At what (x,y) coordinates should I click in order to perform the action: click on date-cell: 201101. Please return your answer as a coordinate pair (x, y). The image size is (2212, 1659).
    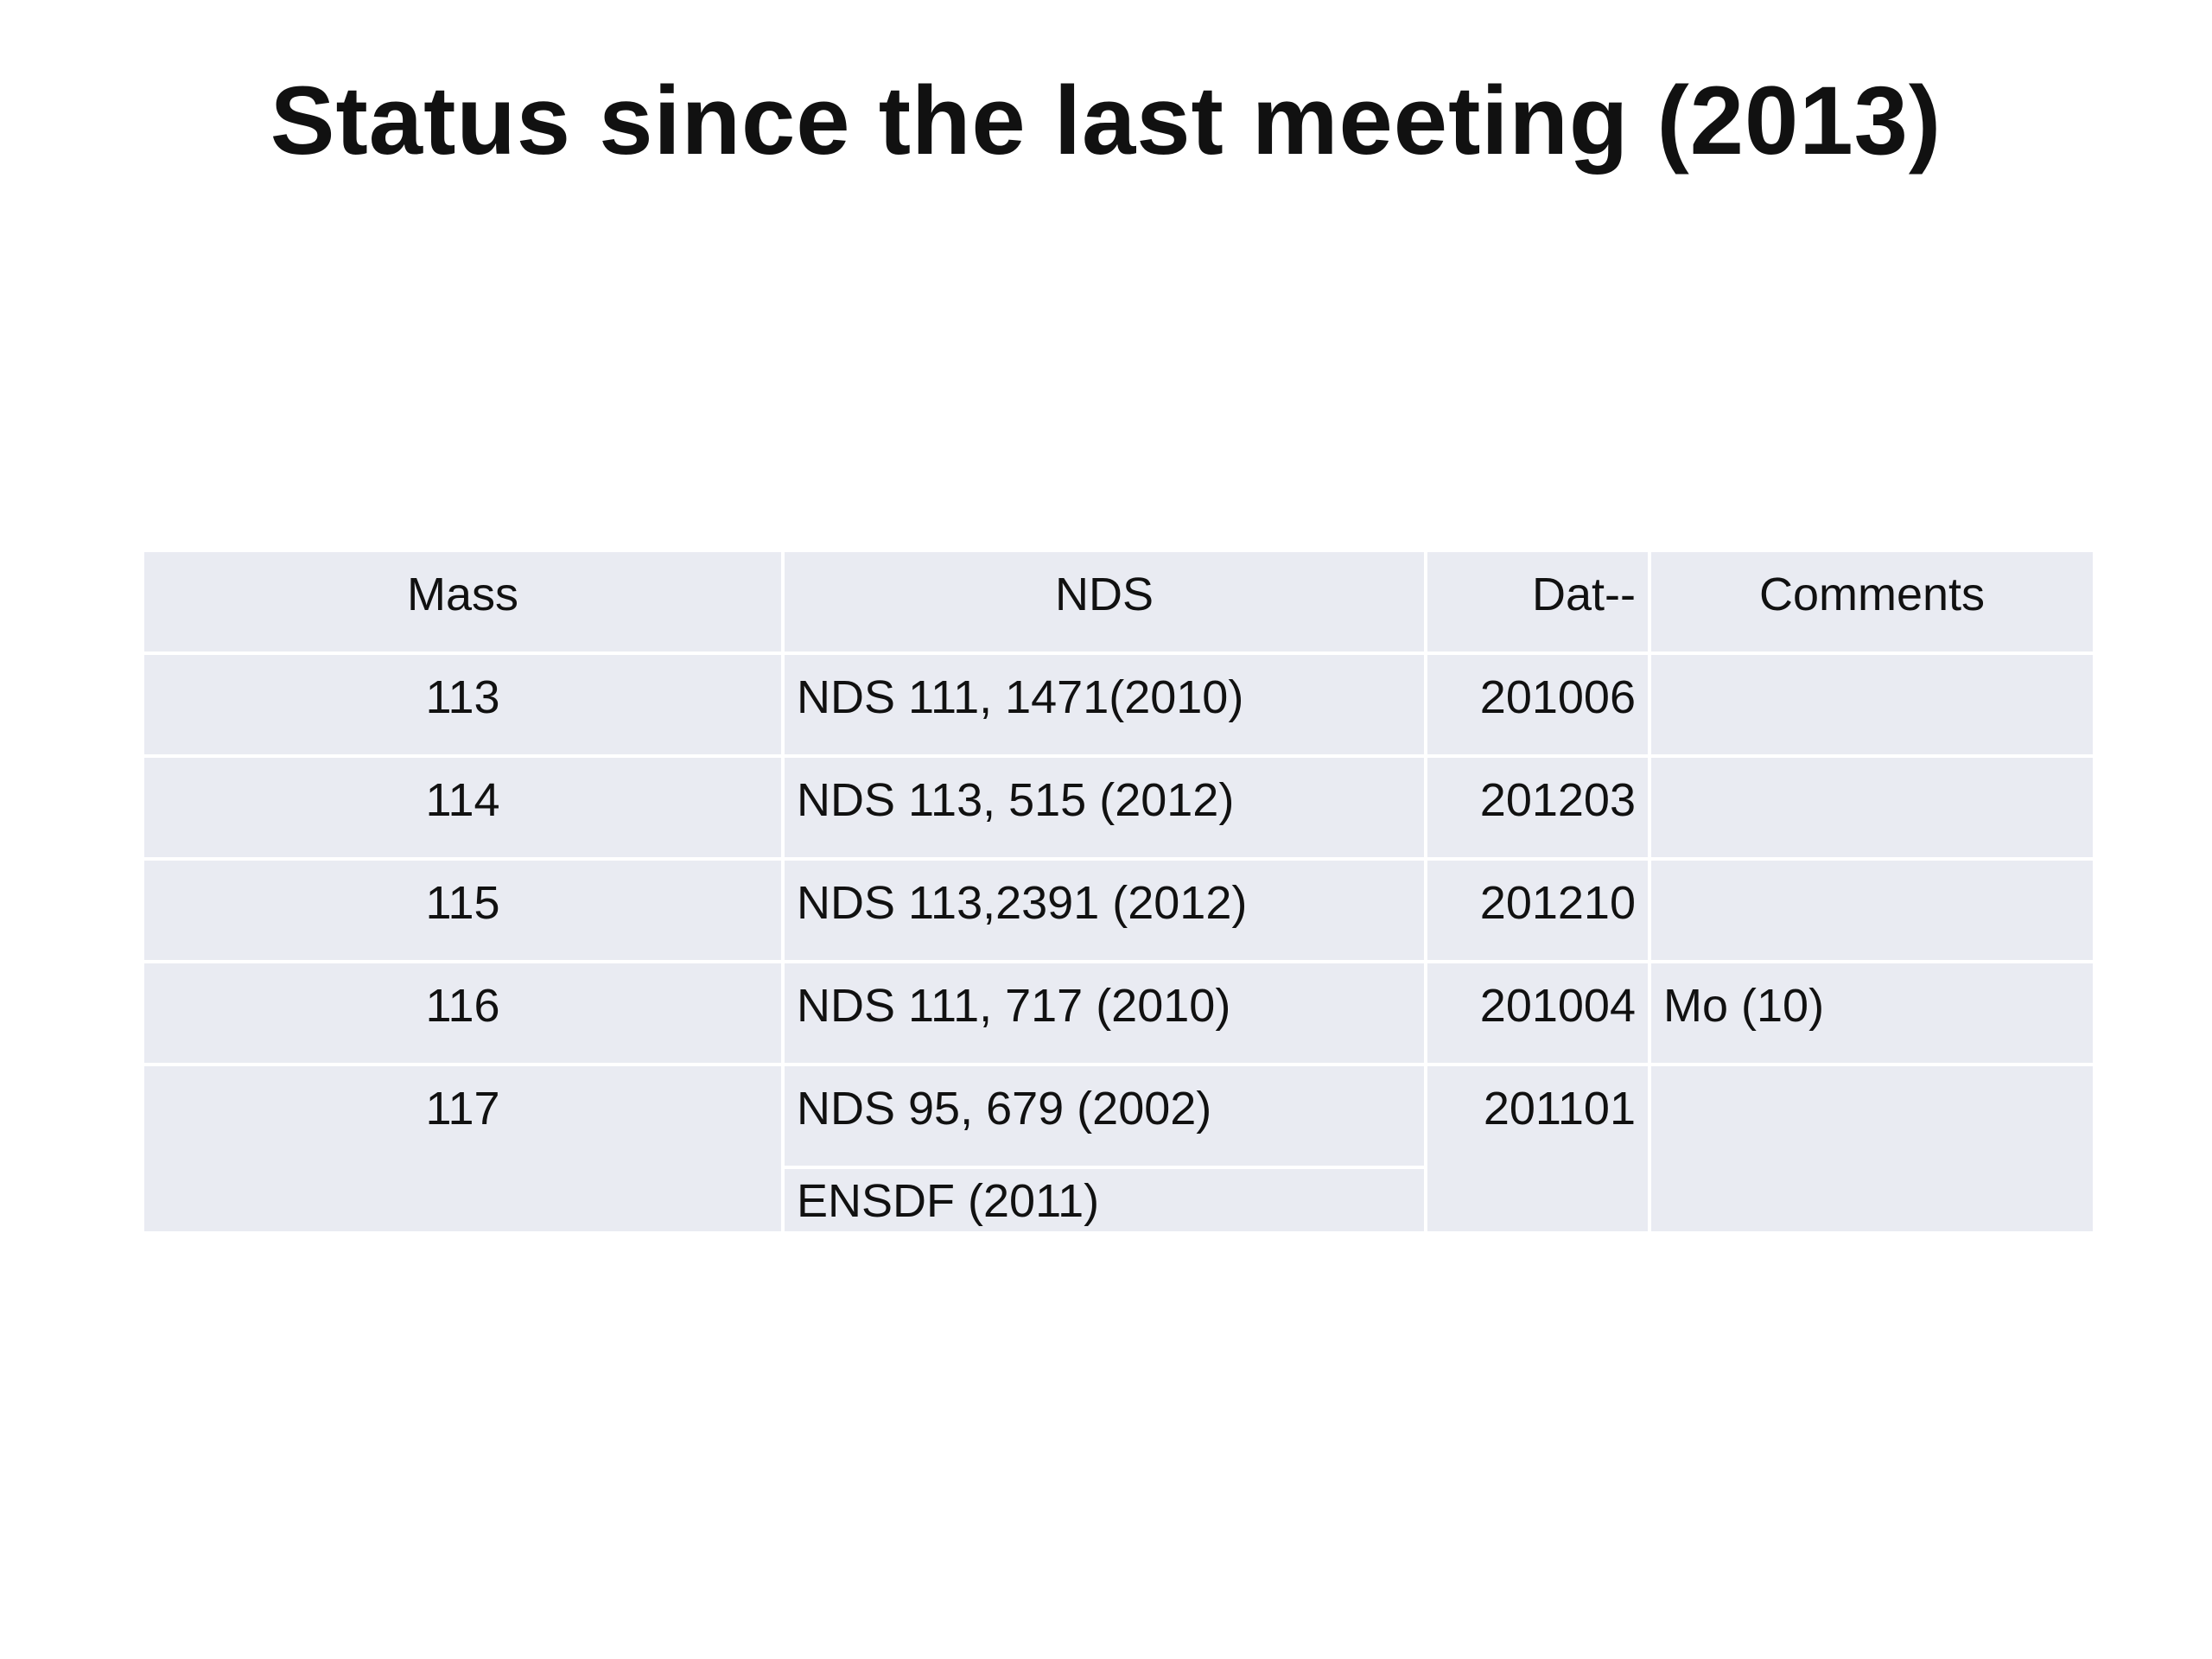
    Looking at the image, I should click on (1537, 1149).